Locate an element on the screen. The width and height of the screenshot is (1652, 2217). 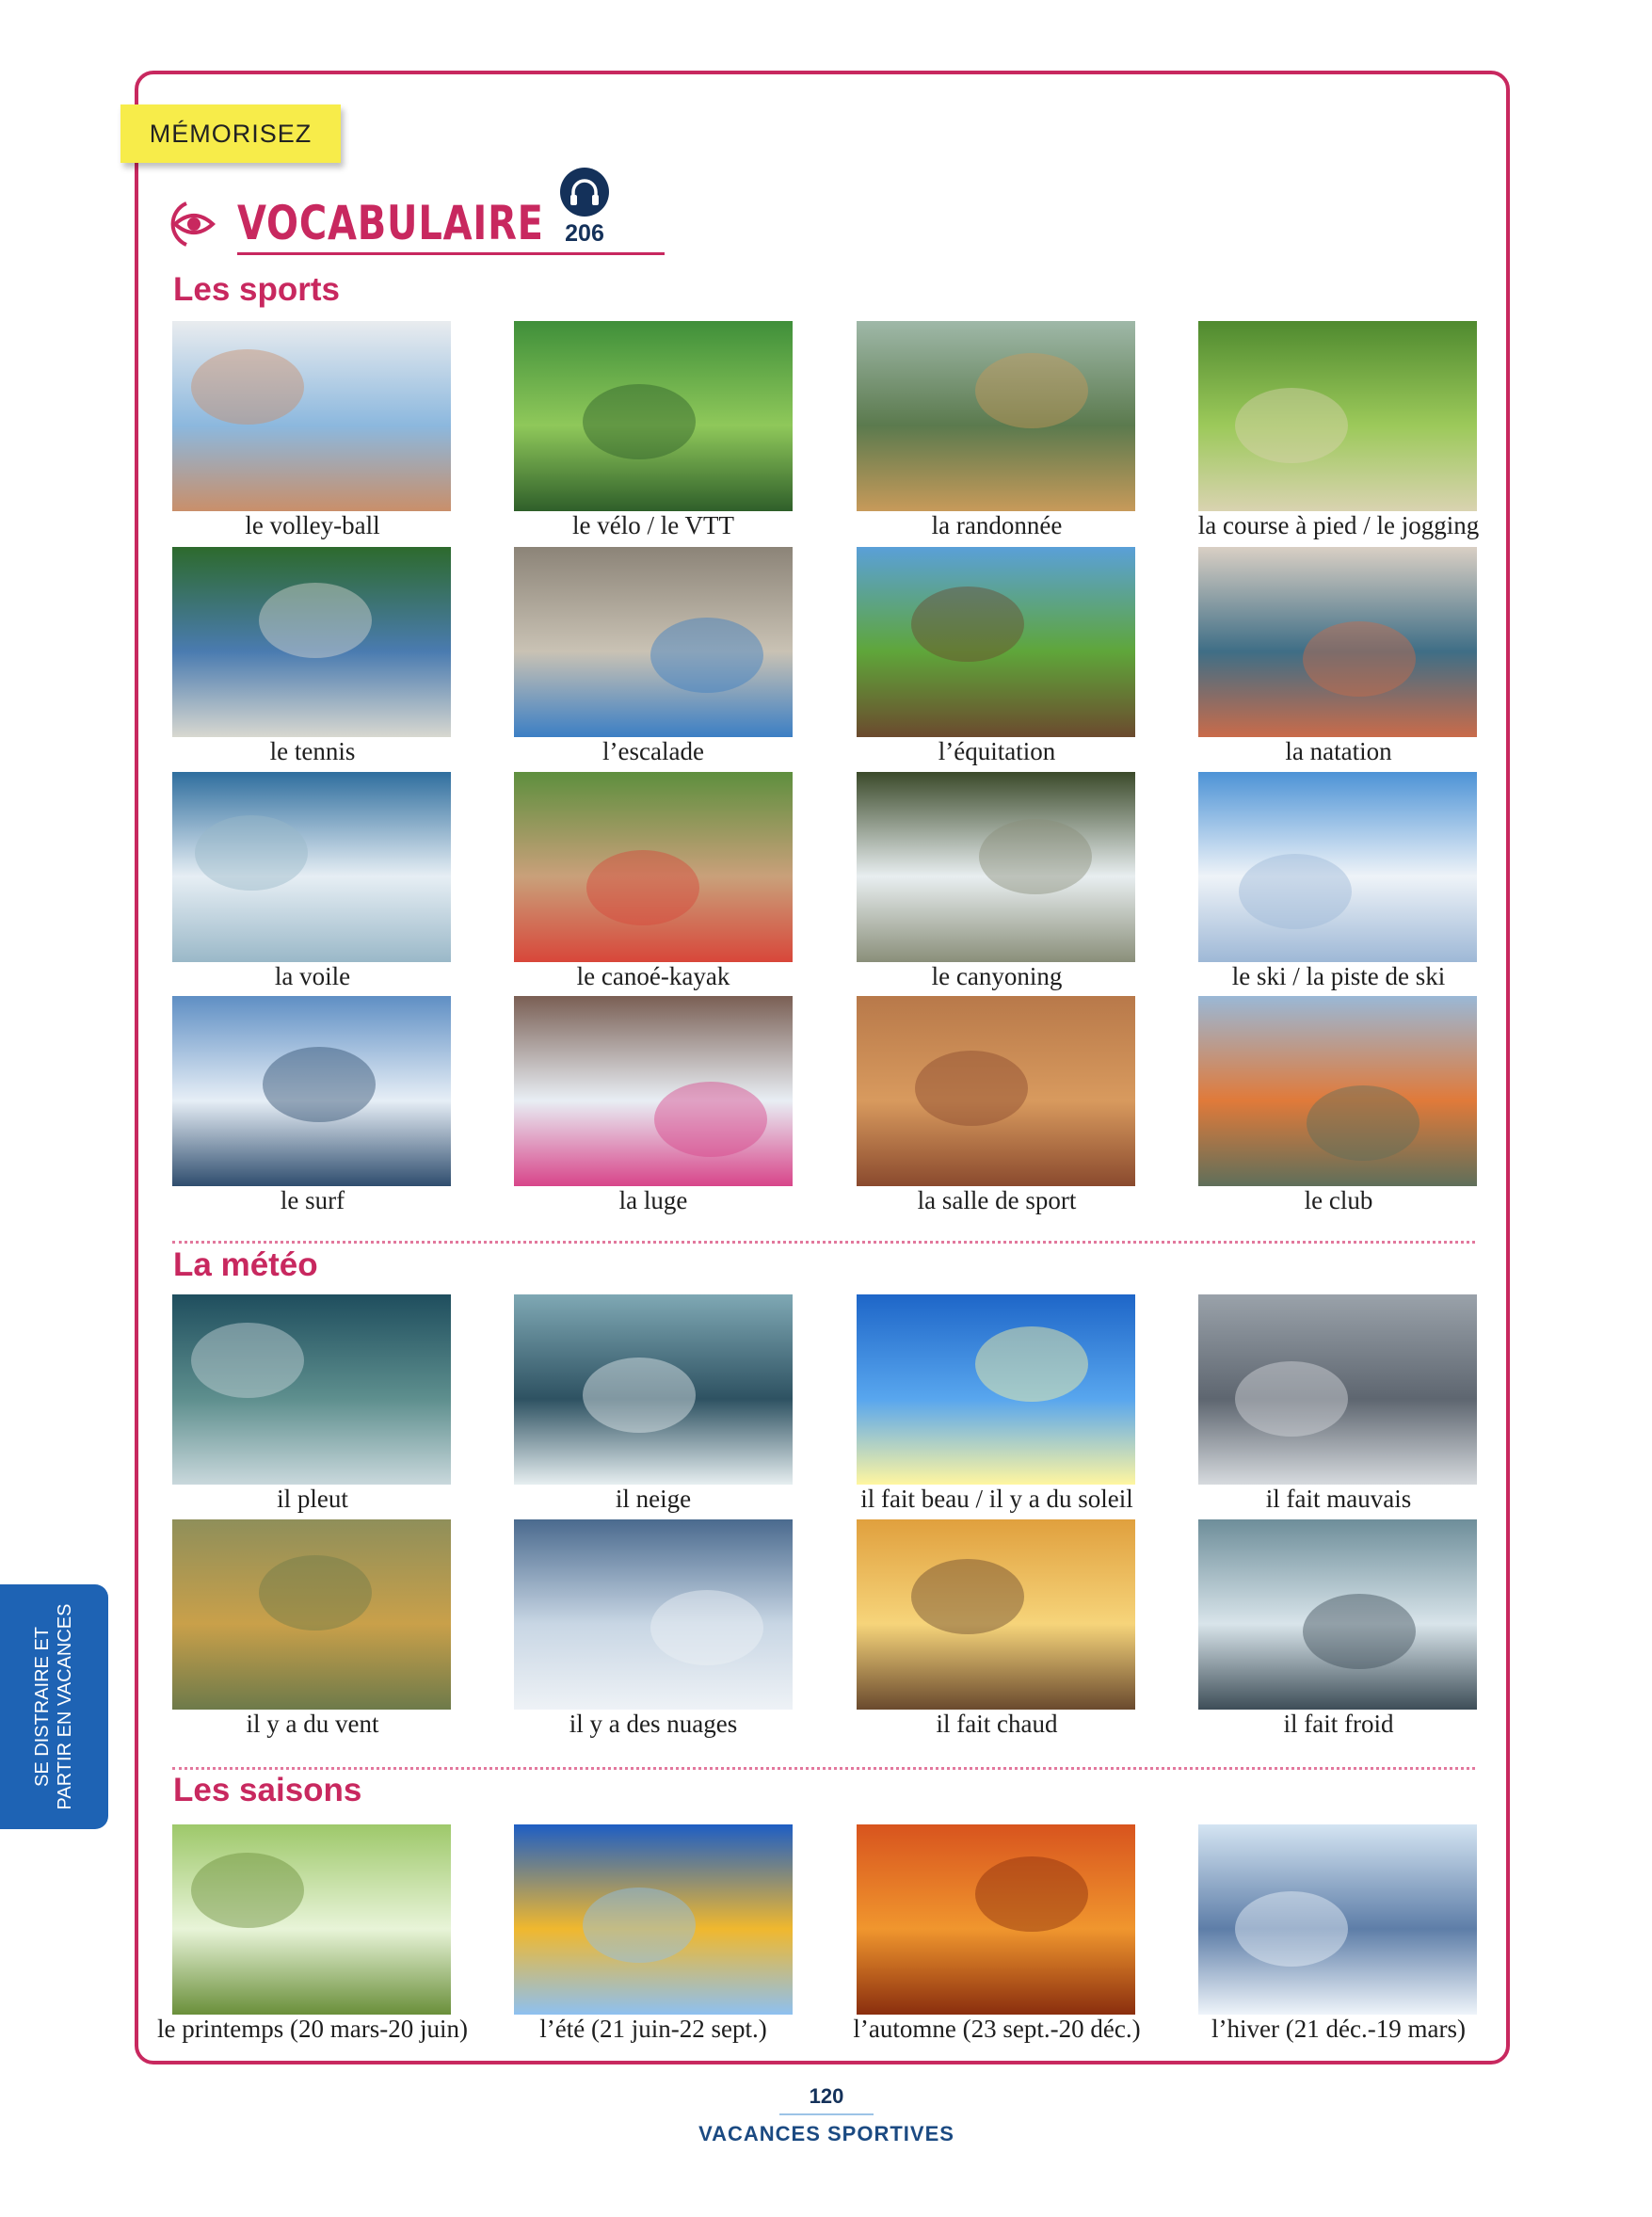
chapter-side-tab: SE DISTRAIRE ET PARTIR EN VACANCES is located at coordinates (54, 1706).